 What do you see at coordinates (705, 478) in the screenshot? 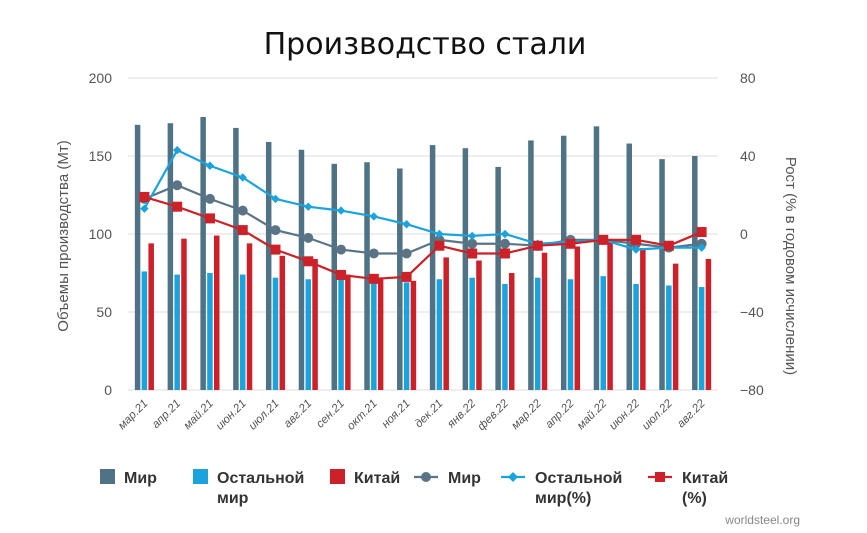
I see `legend-label-line: Китай` at bounding box center [705, 478].